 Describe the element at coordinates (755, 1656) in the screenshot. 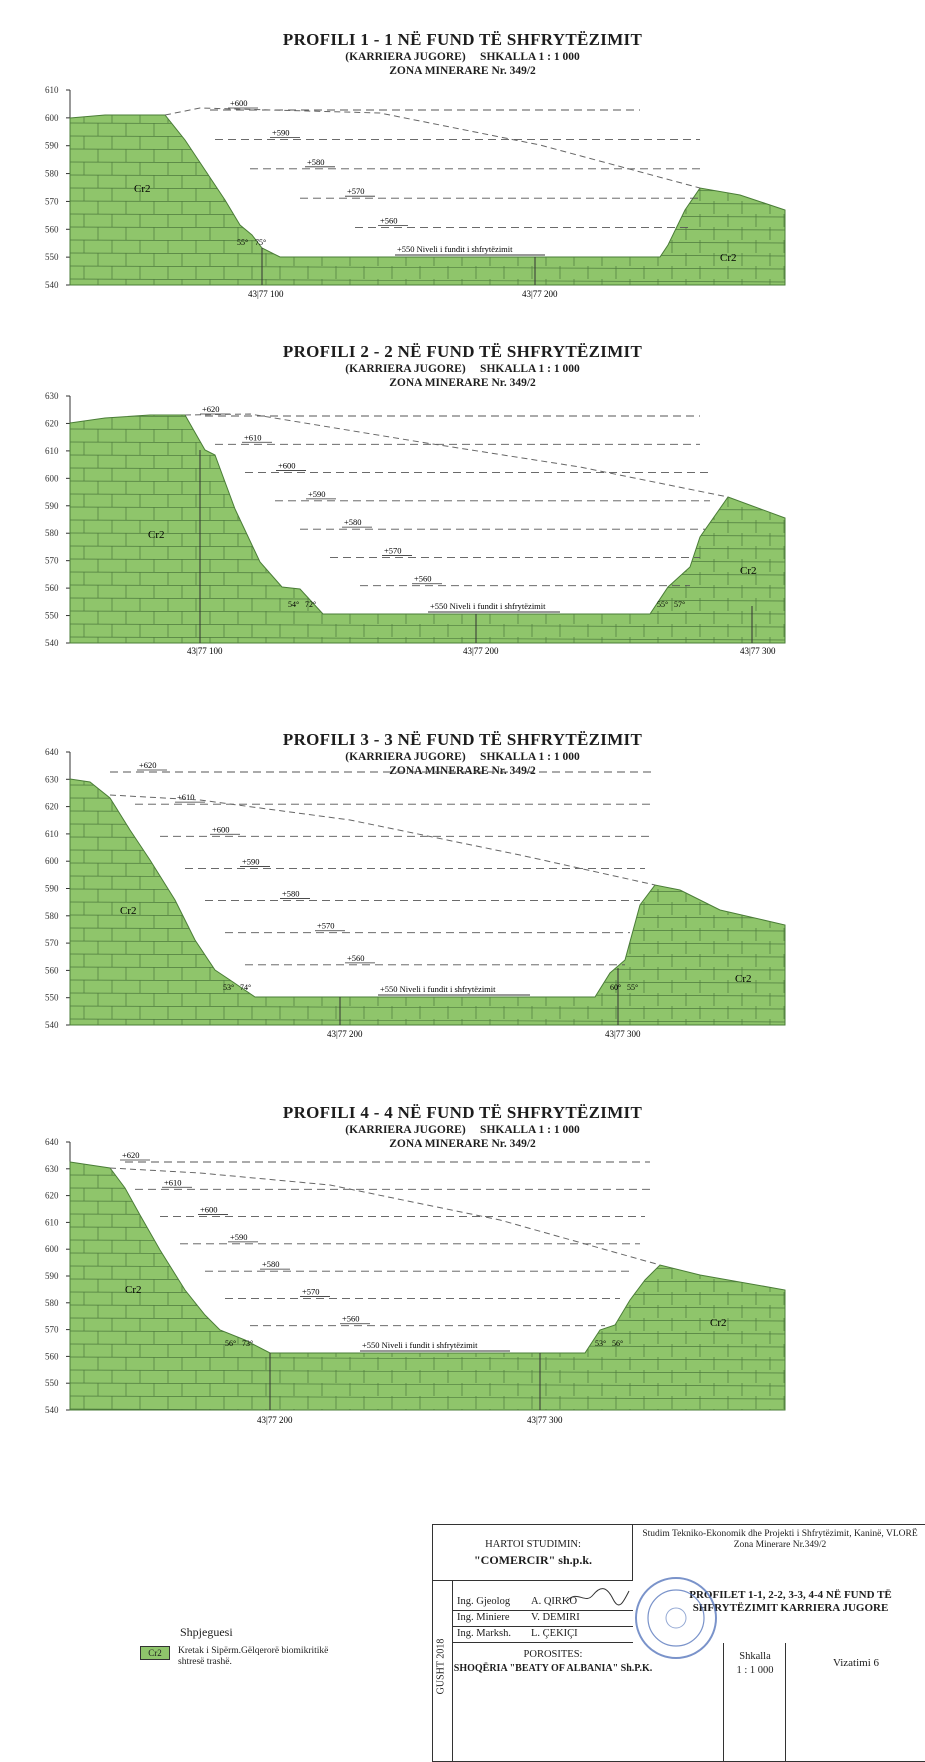

I see `scale-label: Shkalla` at that location.